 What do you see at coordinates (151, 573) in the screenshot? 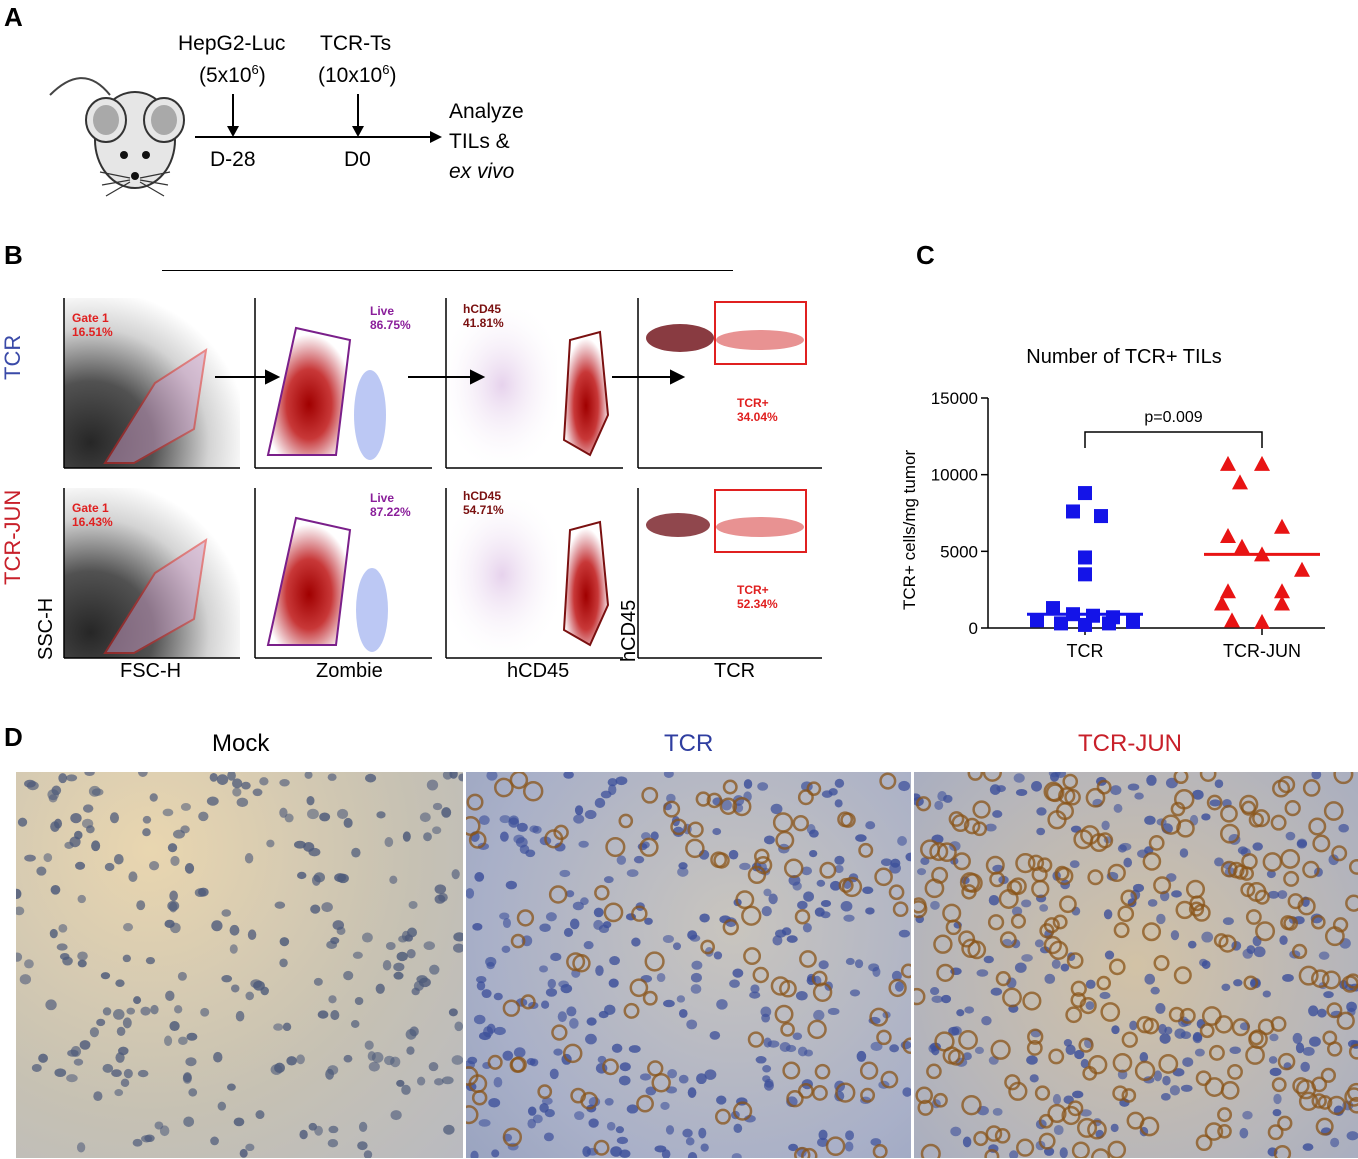
I see `plot-row2-fsc` at bounding box center [151, 573].